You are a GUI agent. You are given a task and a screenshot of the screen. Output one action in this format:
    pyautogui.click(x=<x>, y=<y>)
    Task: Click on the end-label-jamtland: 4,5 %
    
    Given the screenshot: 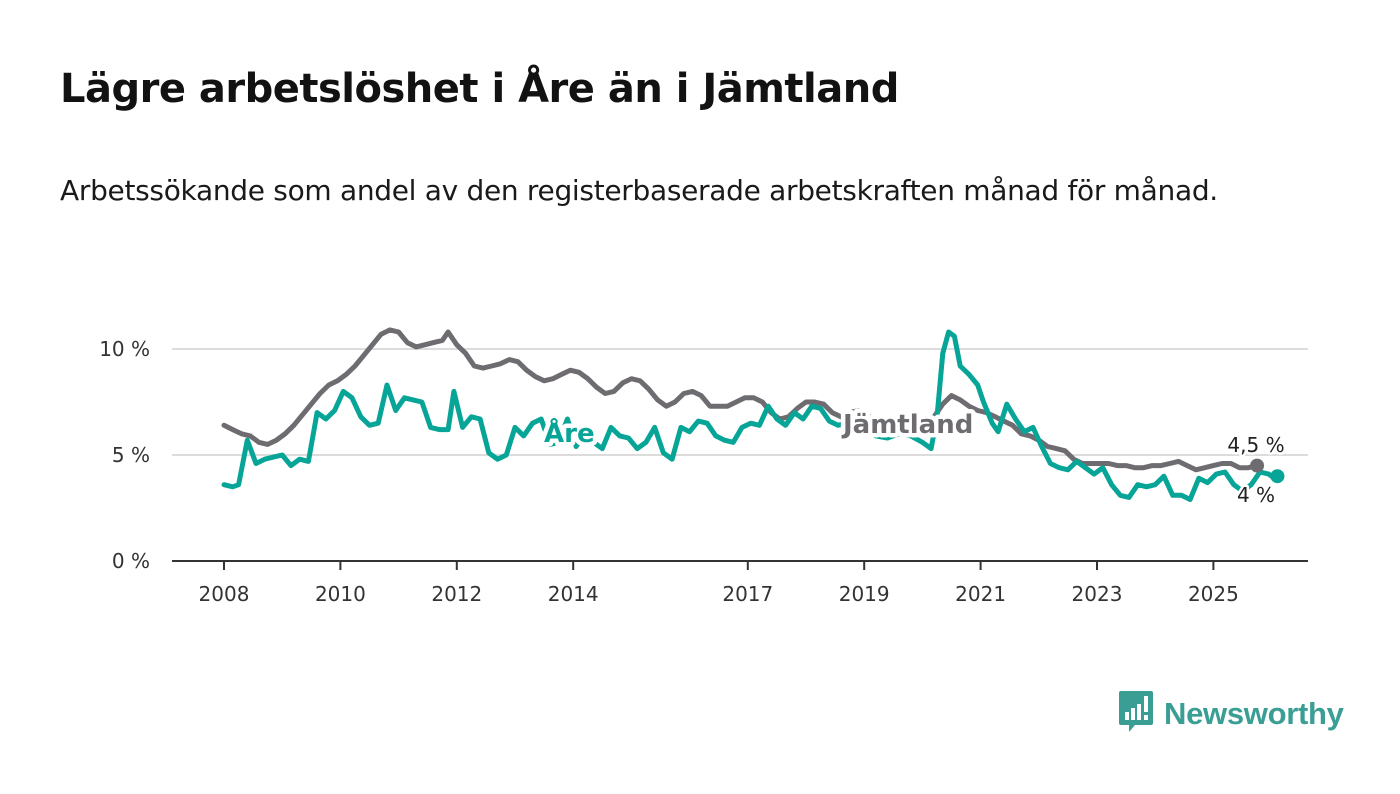 What is the action you would take?
    pyautogui.click(x=1255, y=445)
    